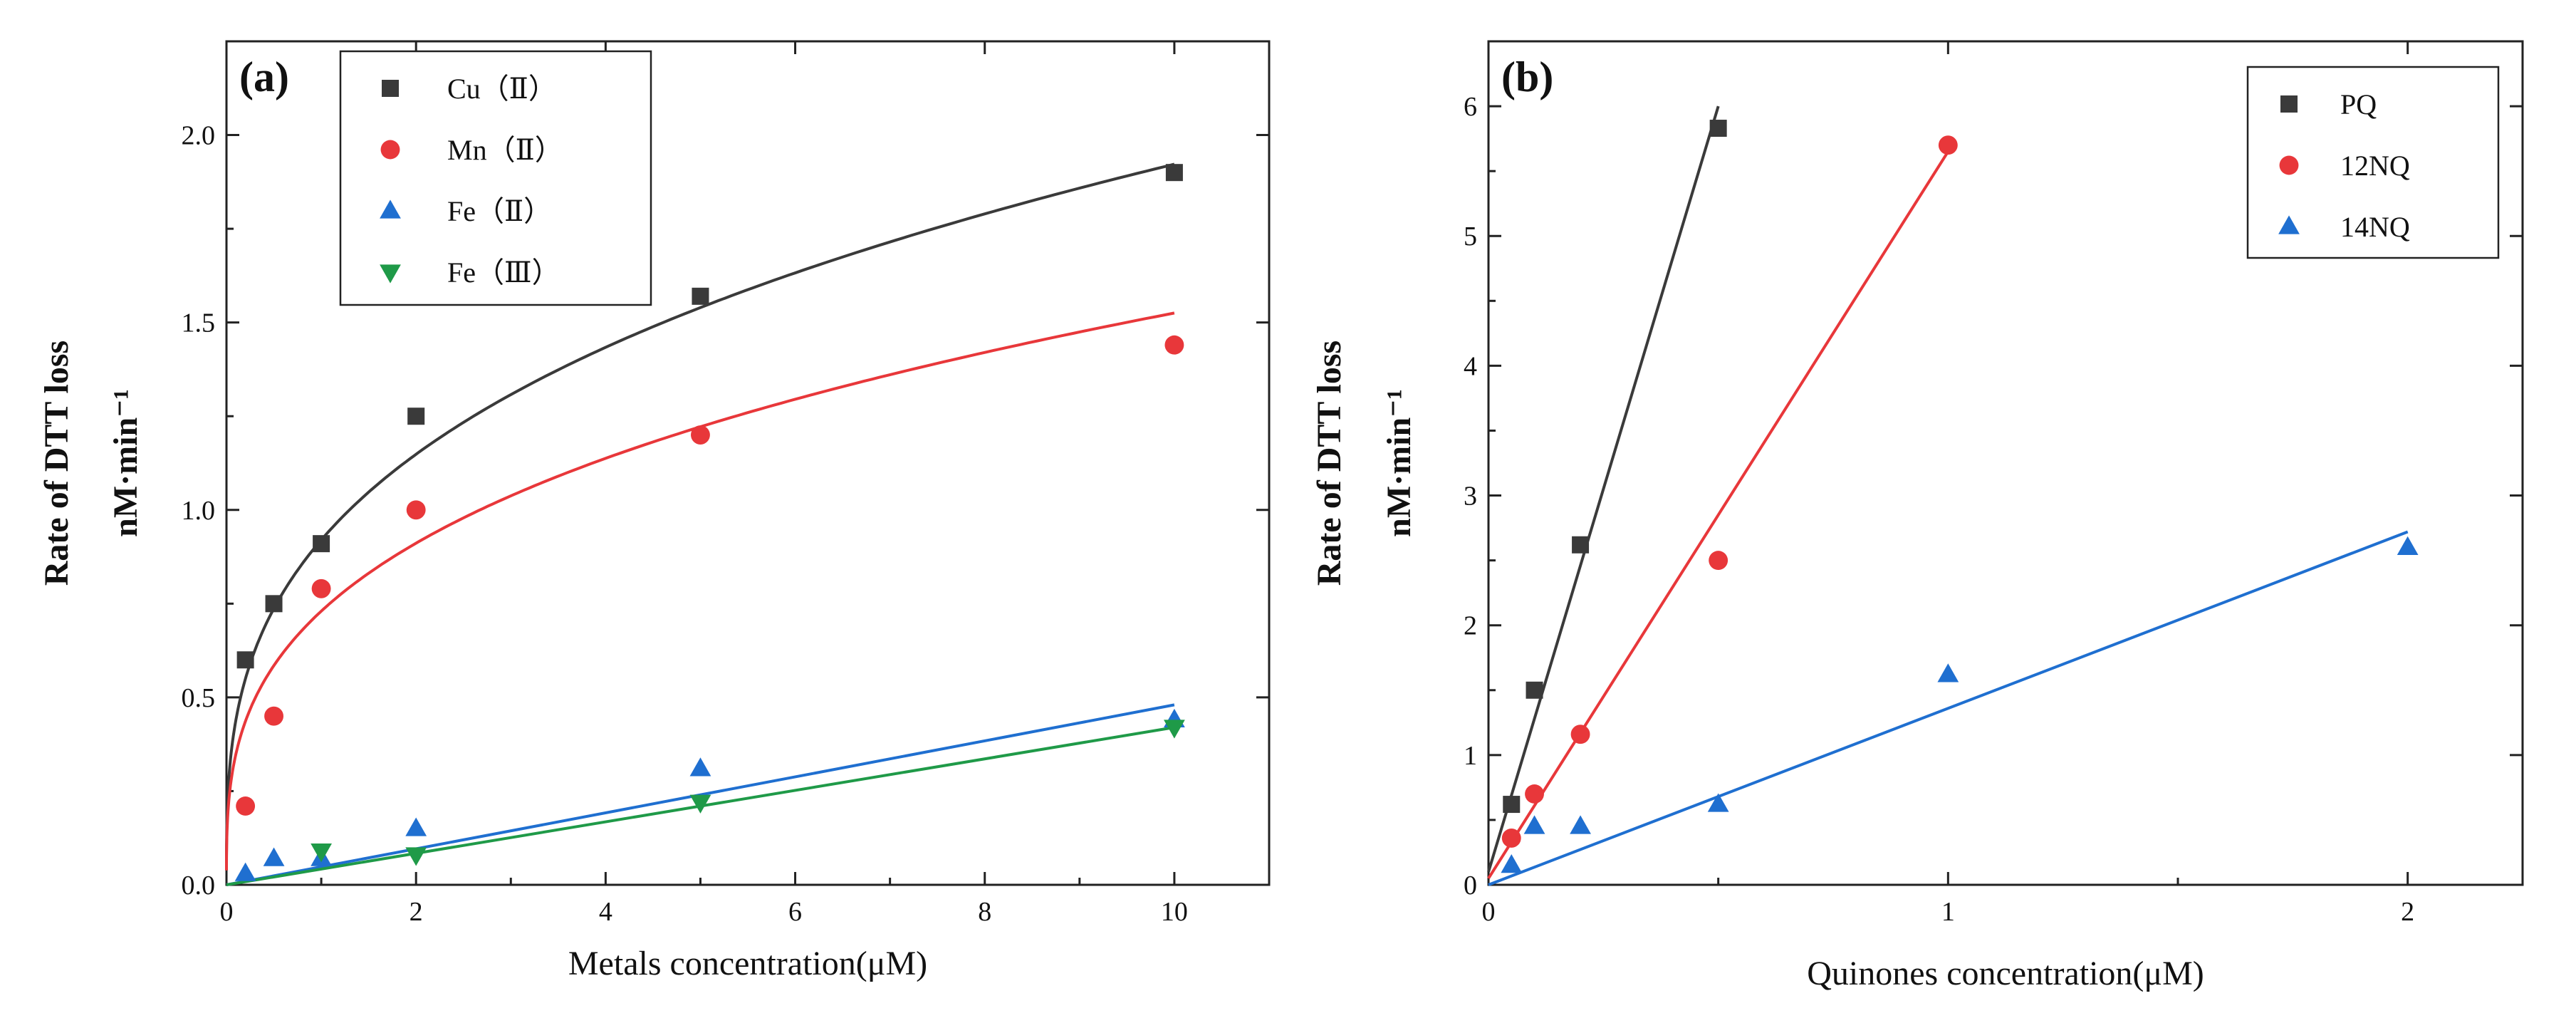  I want to click on y-tick-label: 3, so click(1471, 497).